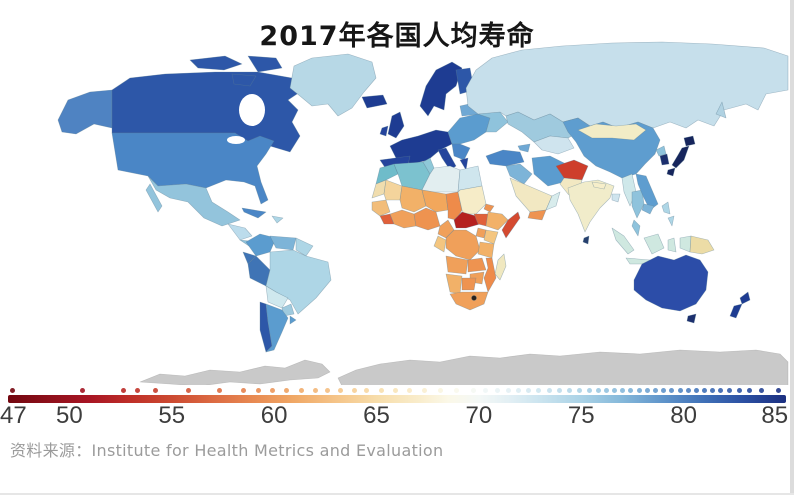  Describe the element at coordinates (524, 148) in the screenshot. I see `region-caucasus` at that location.